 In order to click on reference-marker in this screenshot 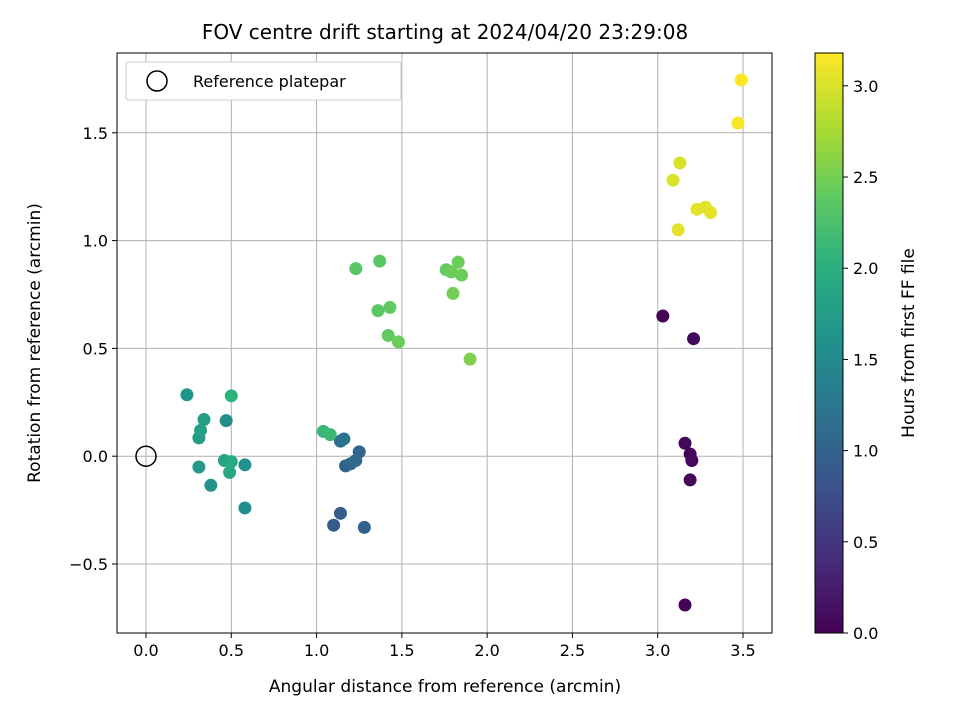, I will do `click(146, 456)`.